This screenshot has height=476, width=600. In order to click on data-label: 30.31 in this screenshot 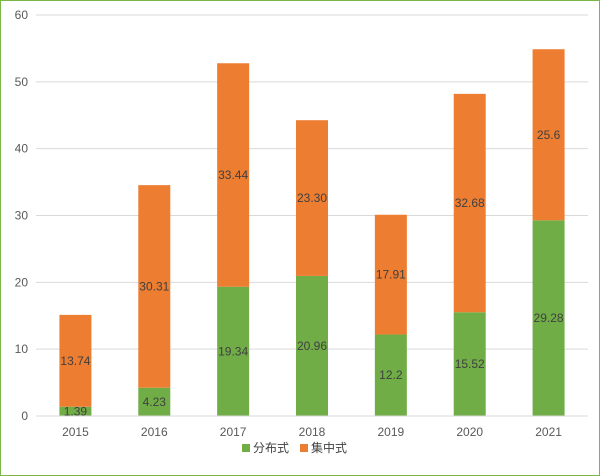, I will do `click(154, 286)`.